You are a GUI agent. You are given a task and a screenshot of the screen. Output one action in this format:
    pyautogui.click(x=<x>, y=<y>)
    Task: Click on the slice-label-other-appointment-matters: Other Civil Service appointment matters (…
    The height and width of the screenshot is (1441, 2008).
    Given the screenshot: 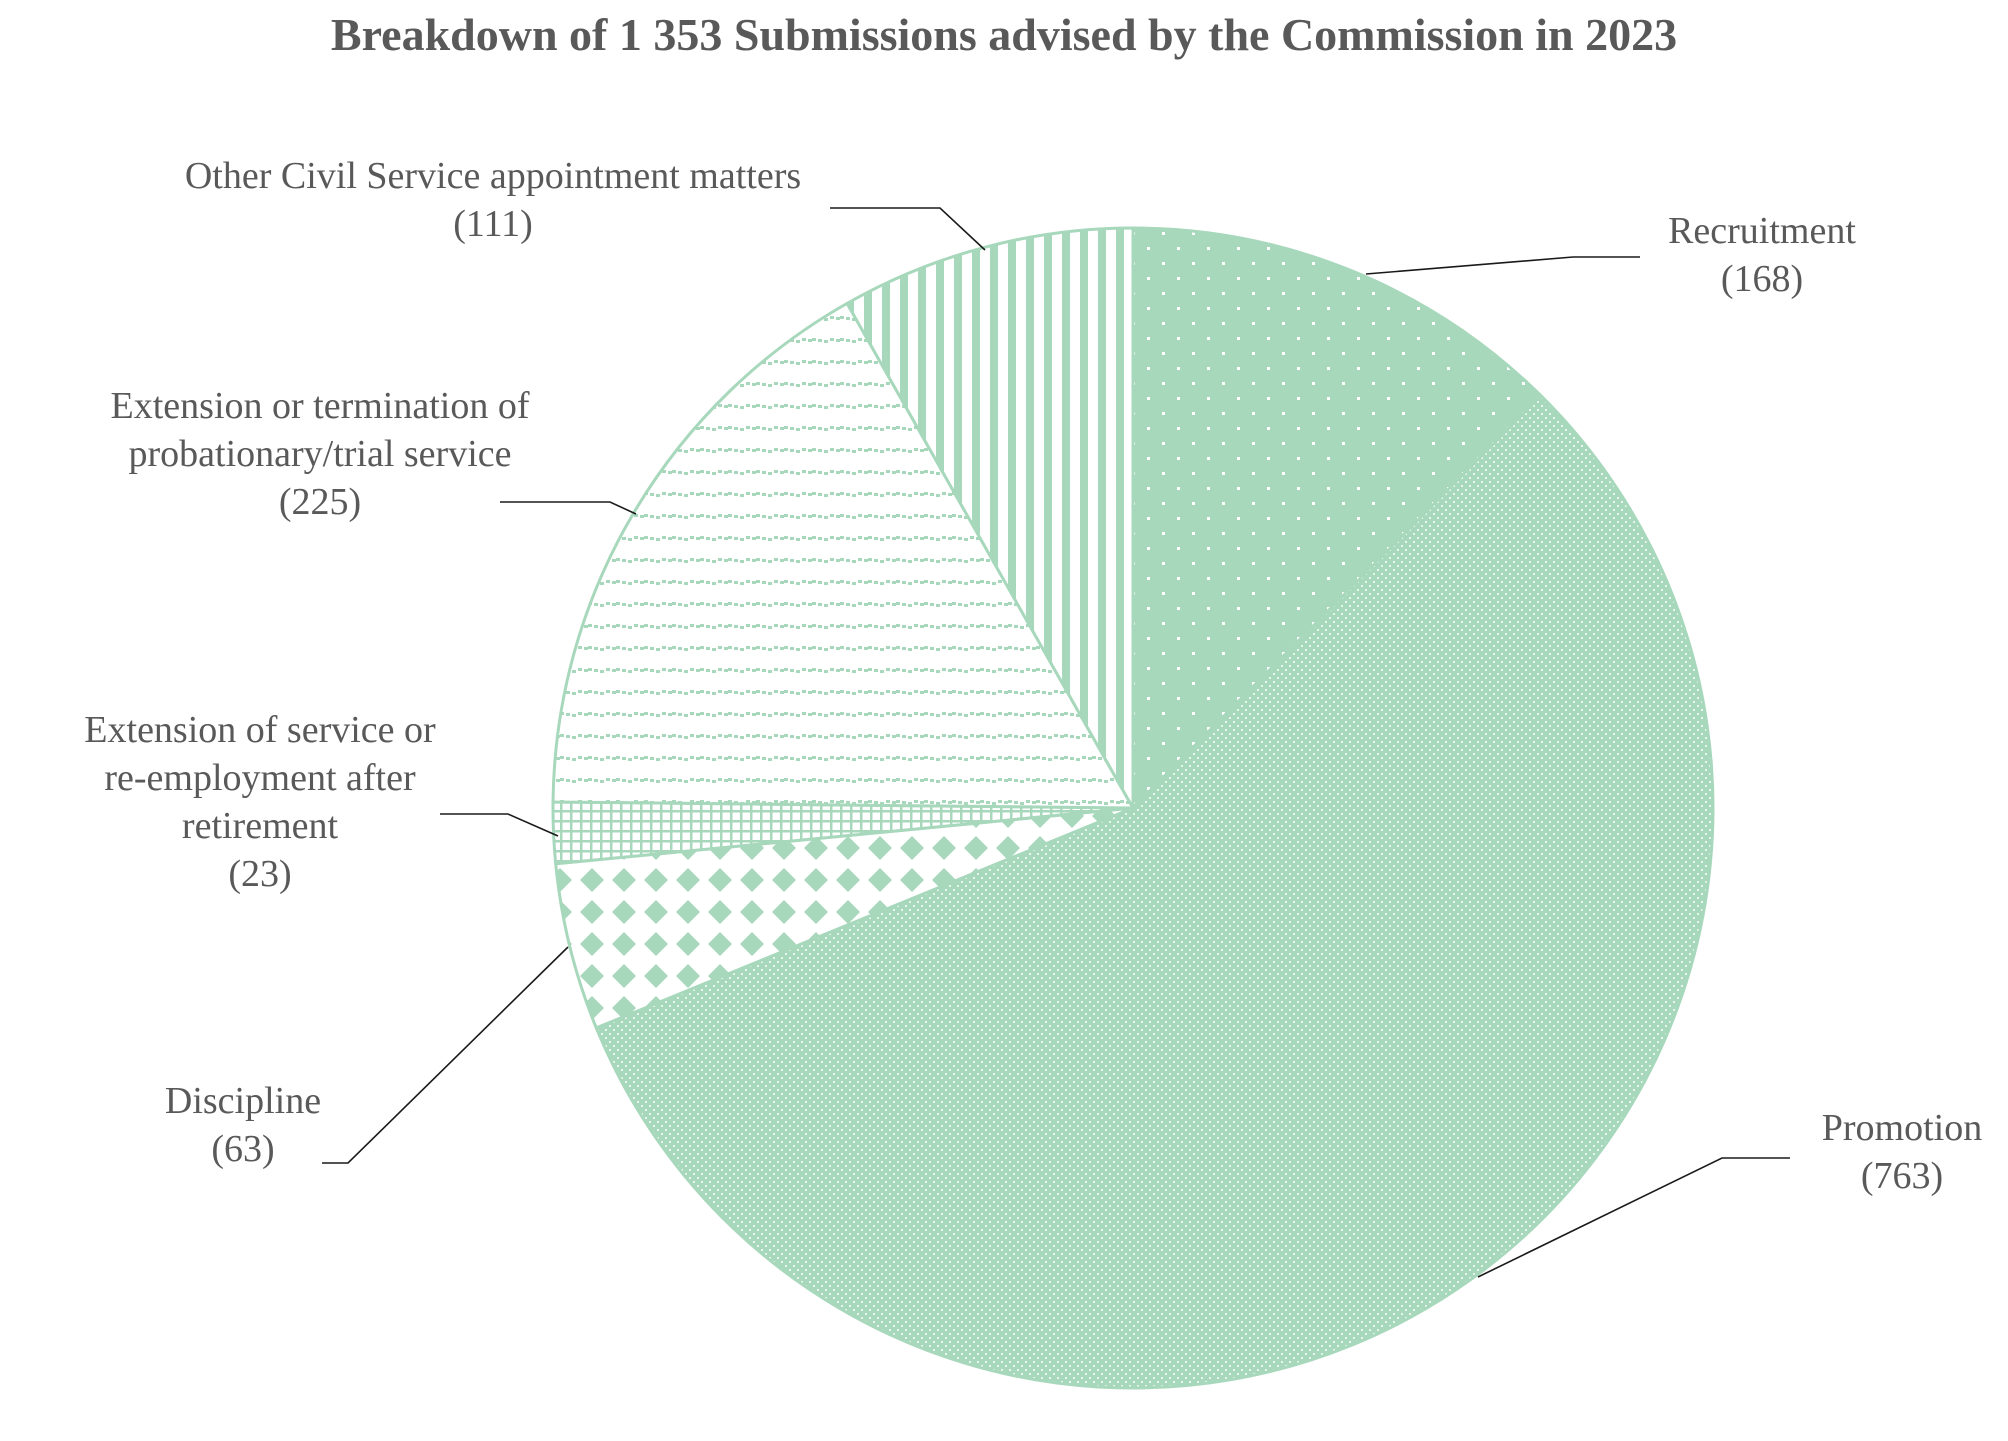 What is the action you would take?
    pyautogui.click(x=493, y=200)
    